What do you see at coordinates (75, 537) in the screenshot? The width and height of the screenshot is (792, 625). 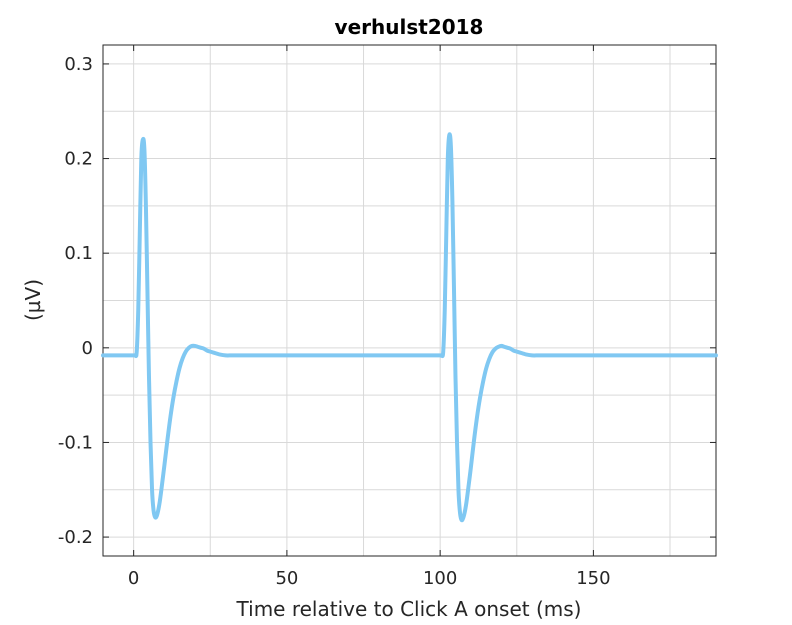 I see `y-tick-label: -0.2` at bounding box center [75, 537].